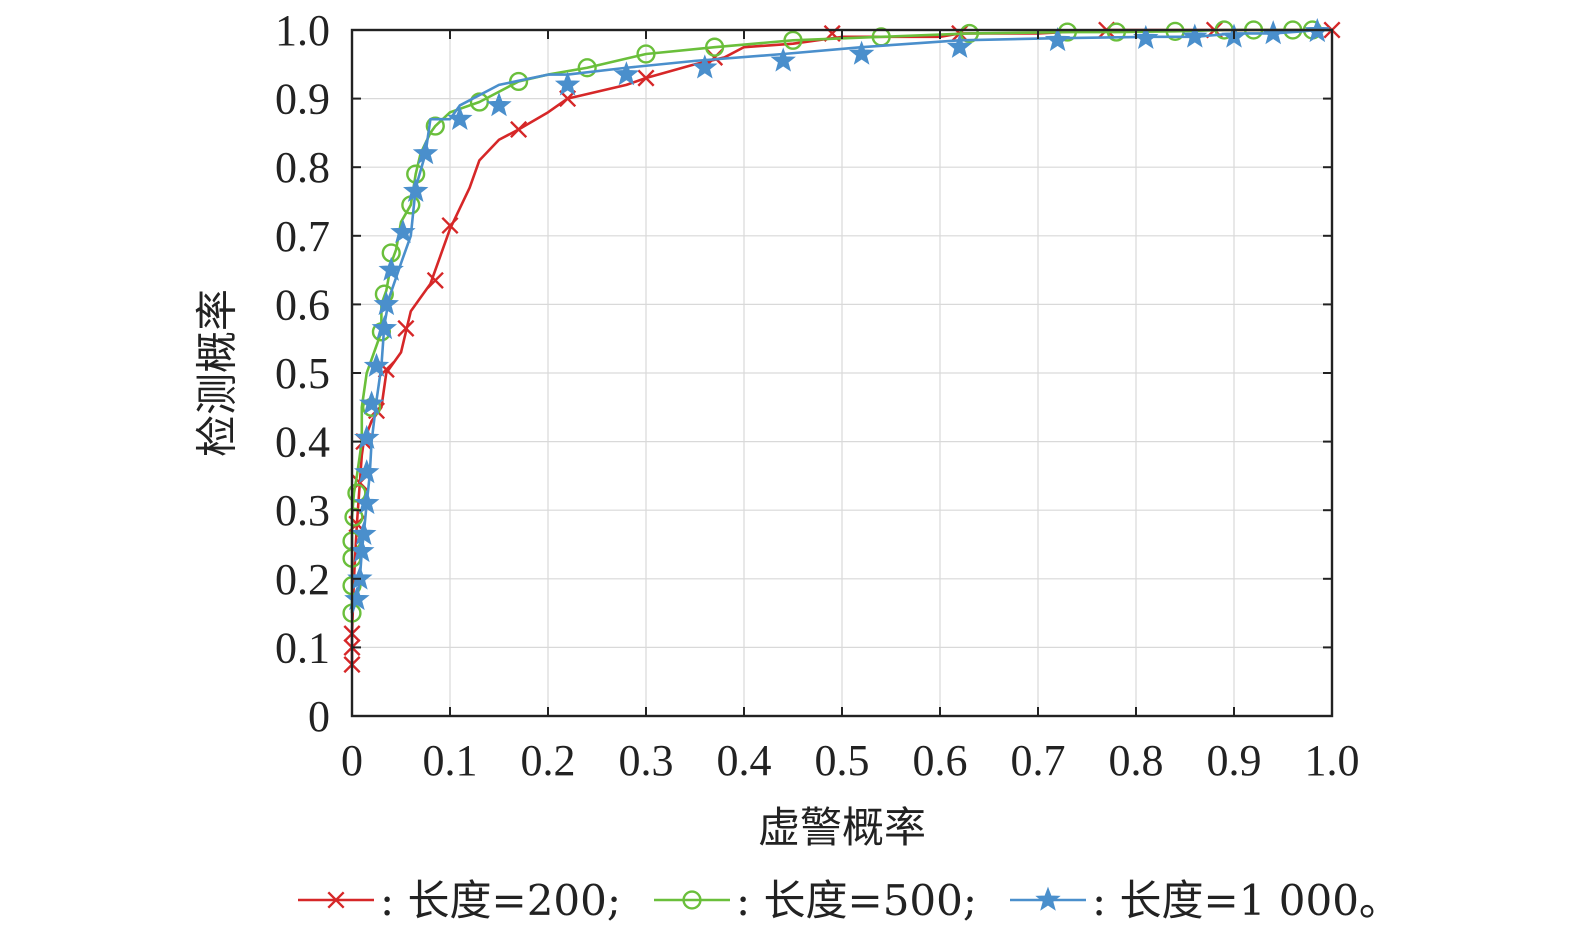 The image size is (1575, 933). What do you see at coordinates (744, 760) in the screenshot?
I see `x-tick-label: 0.4` at bounding box center [744, 760].